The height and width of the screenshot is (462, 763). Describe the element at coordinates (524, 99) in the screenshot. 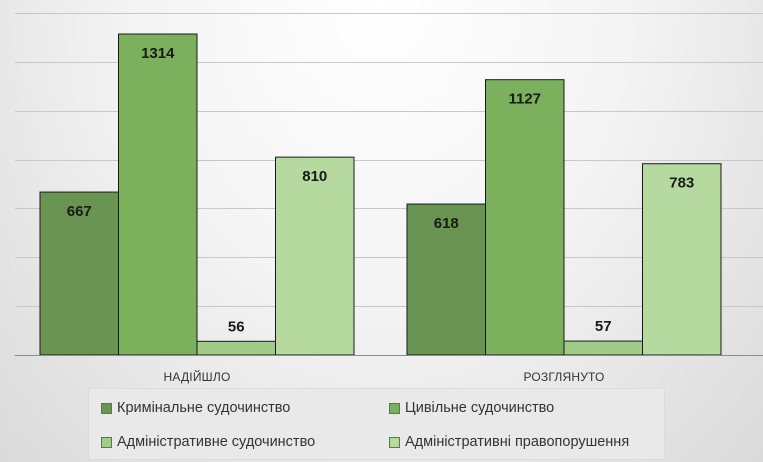

I see `data-label: 1127` at that location.